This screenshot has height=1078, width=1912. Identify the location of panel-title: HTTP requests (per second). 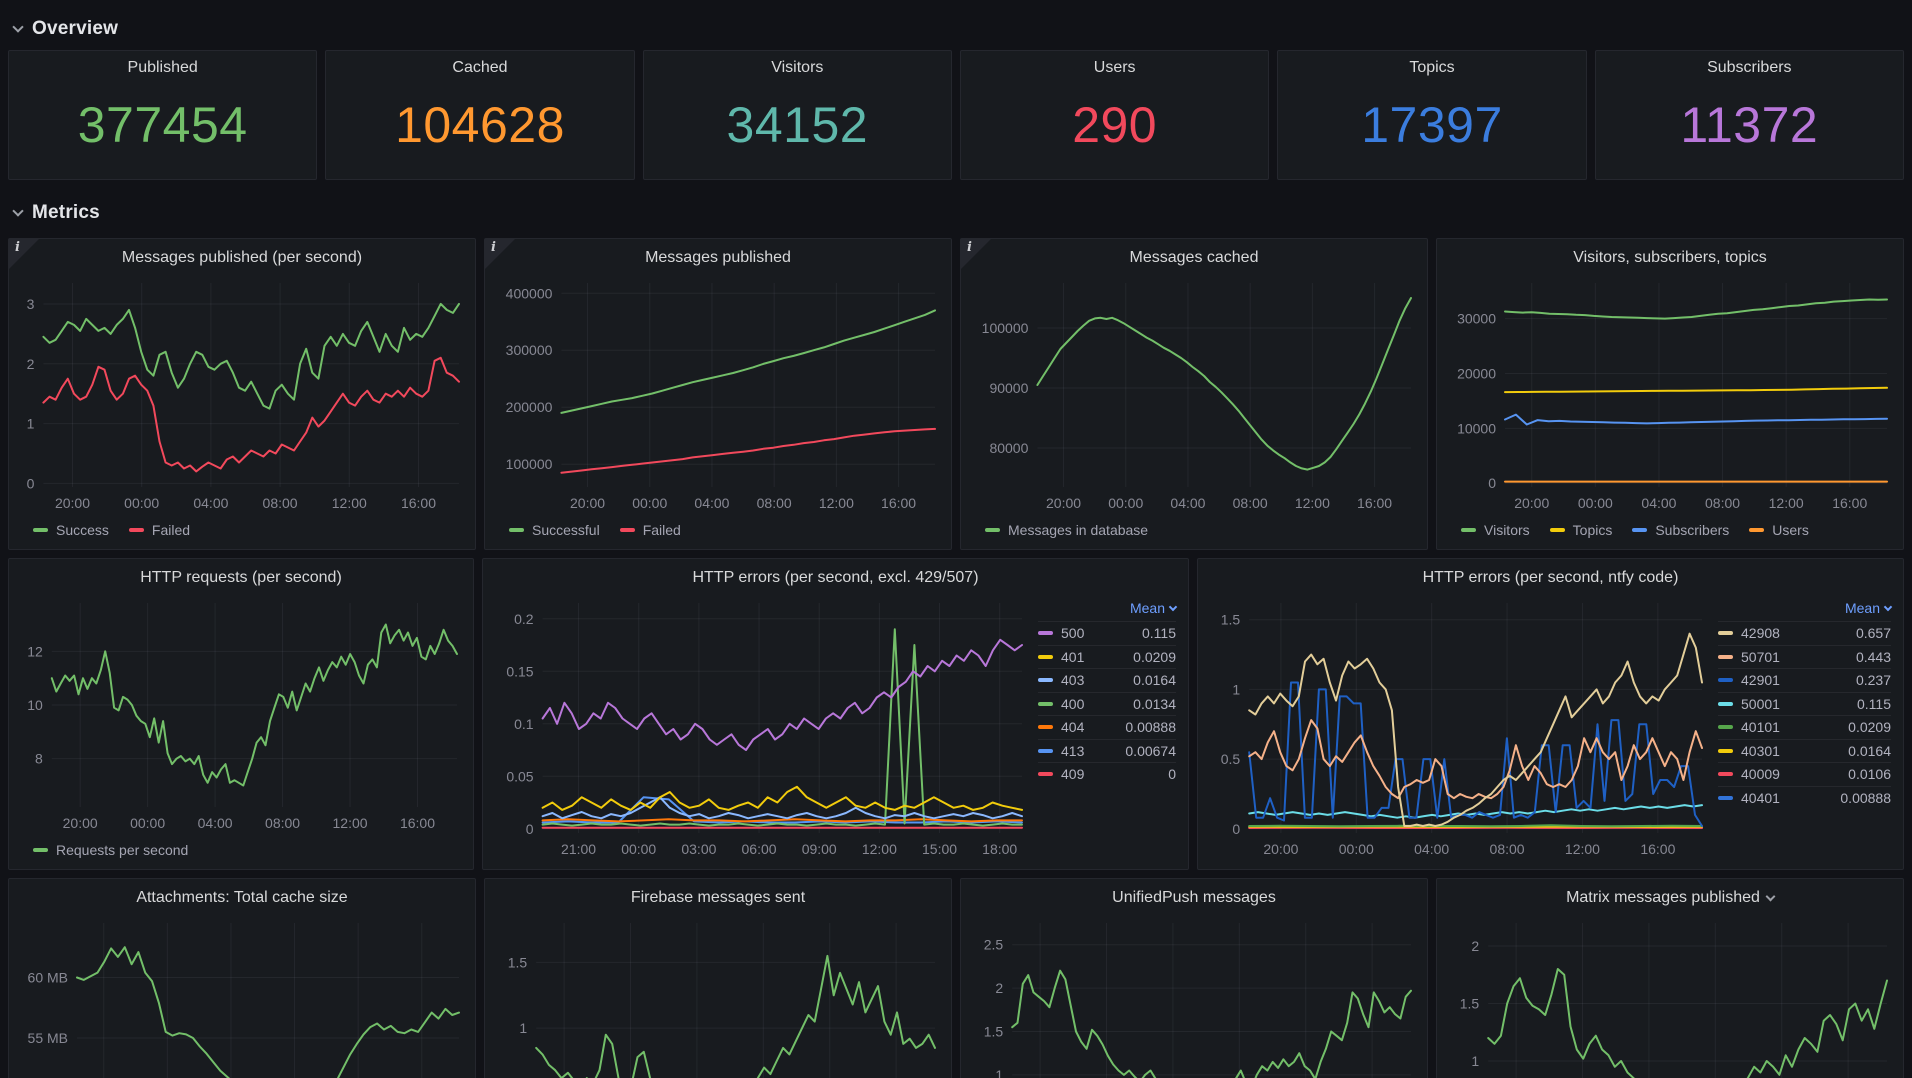
(241, 577).